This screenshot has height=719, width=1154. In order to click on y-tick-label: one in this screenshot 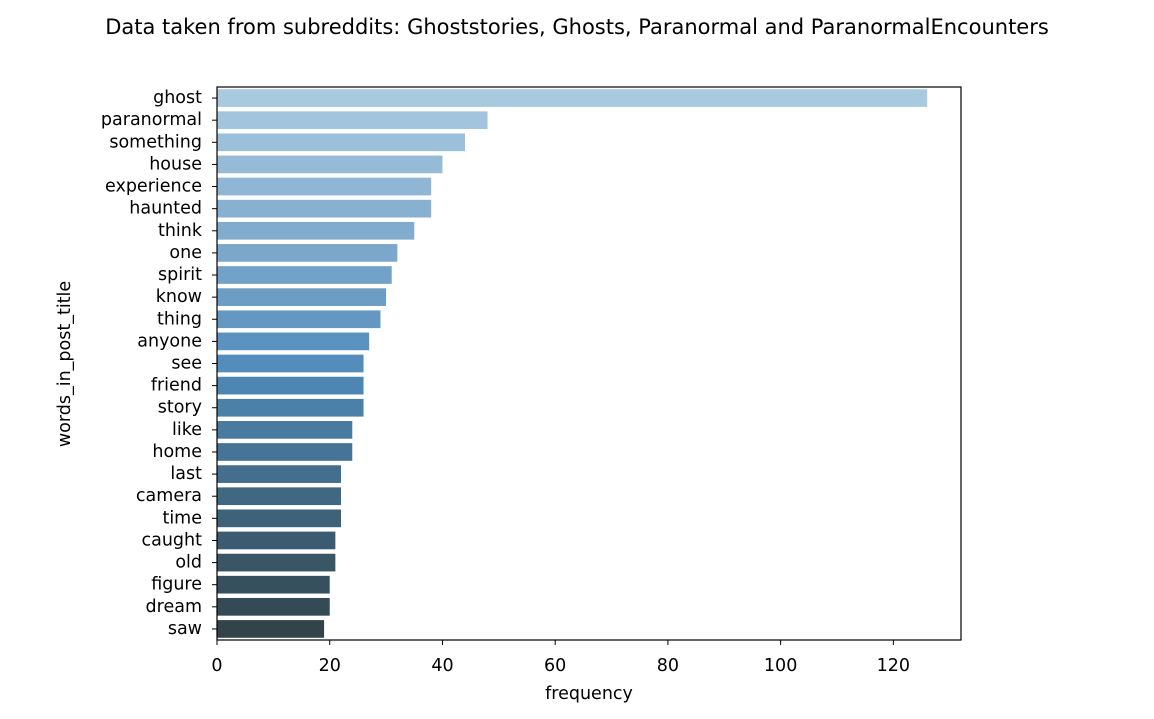, I will do `click(185, 253)`.